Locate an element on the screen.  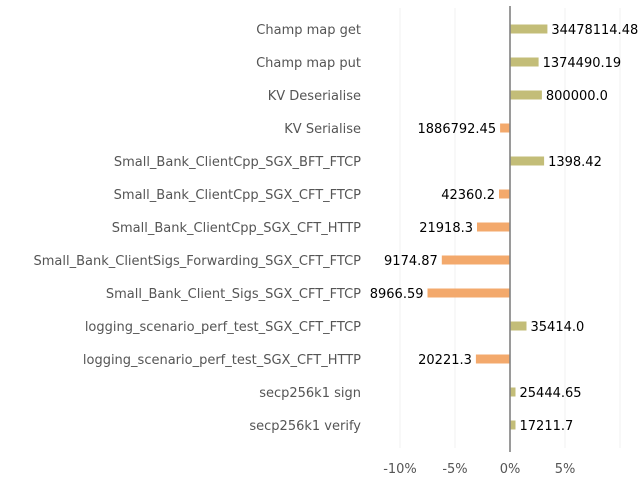
x-tick-label: -5% is located at coordinates (454, 469).